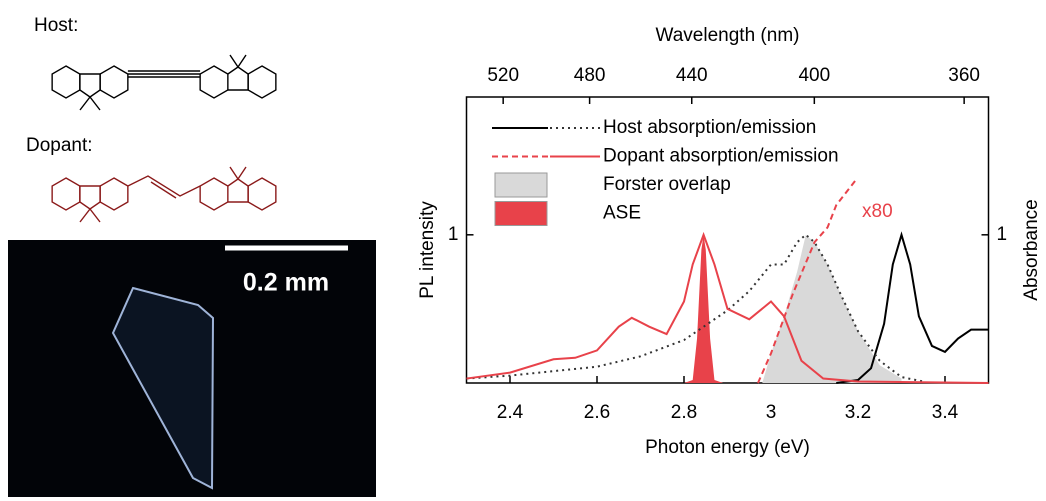 This screenshot has width=1046, height=501. I want to click on legend-label: Dopant absorption/emission, so click(721, 156).